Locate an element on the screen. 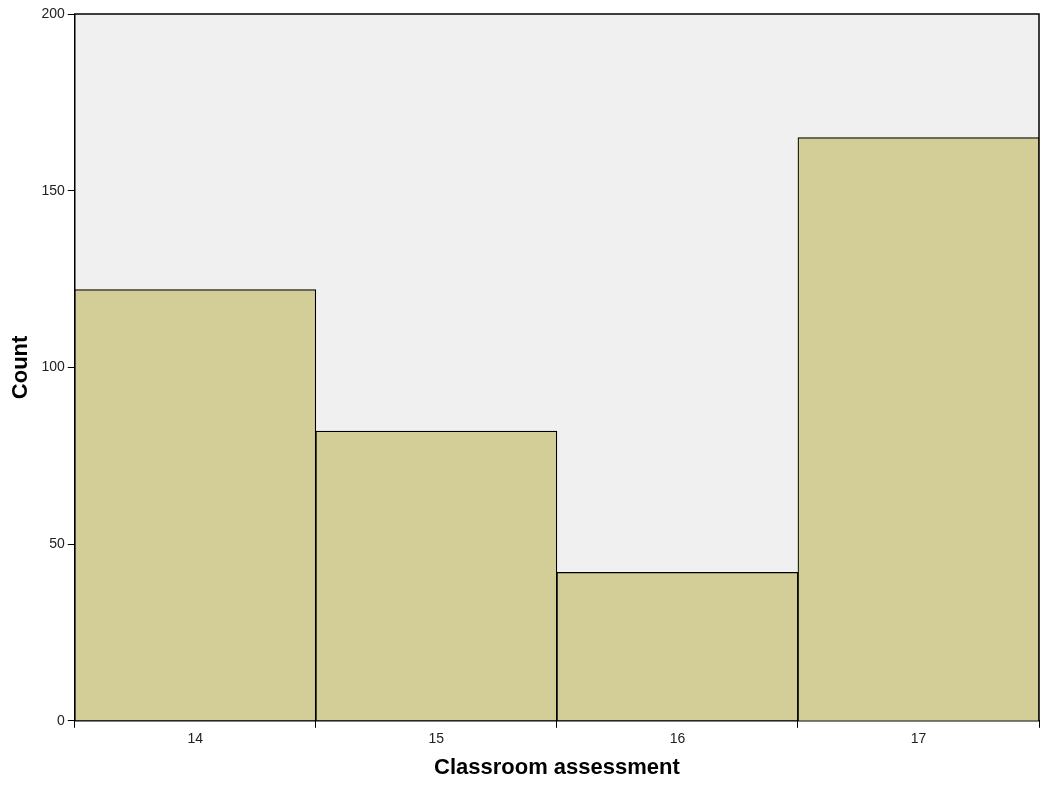 The height and width of the screenshot is (791, 1041). x-tick-label: 16 is located at coordinates (677, 738).